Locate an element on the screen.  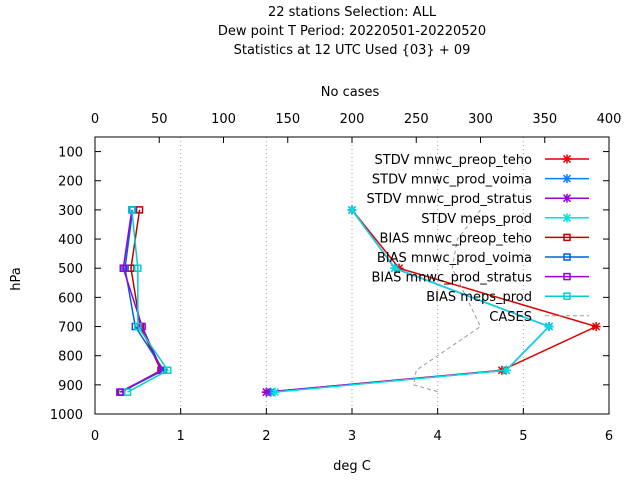
legend-entry: BIAS mnwc_preop_teho is located at coordinates (484, 238).